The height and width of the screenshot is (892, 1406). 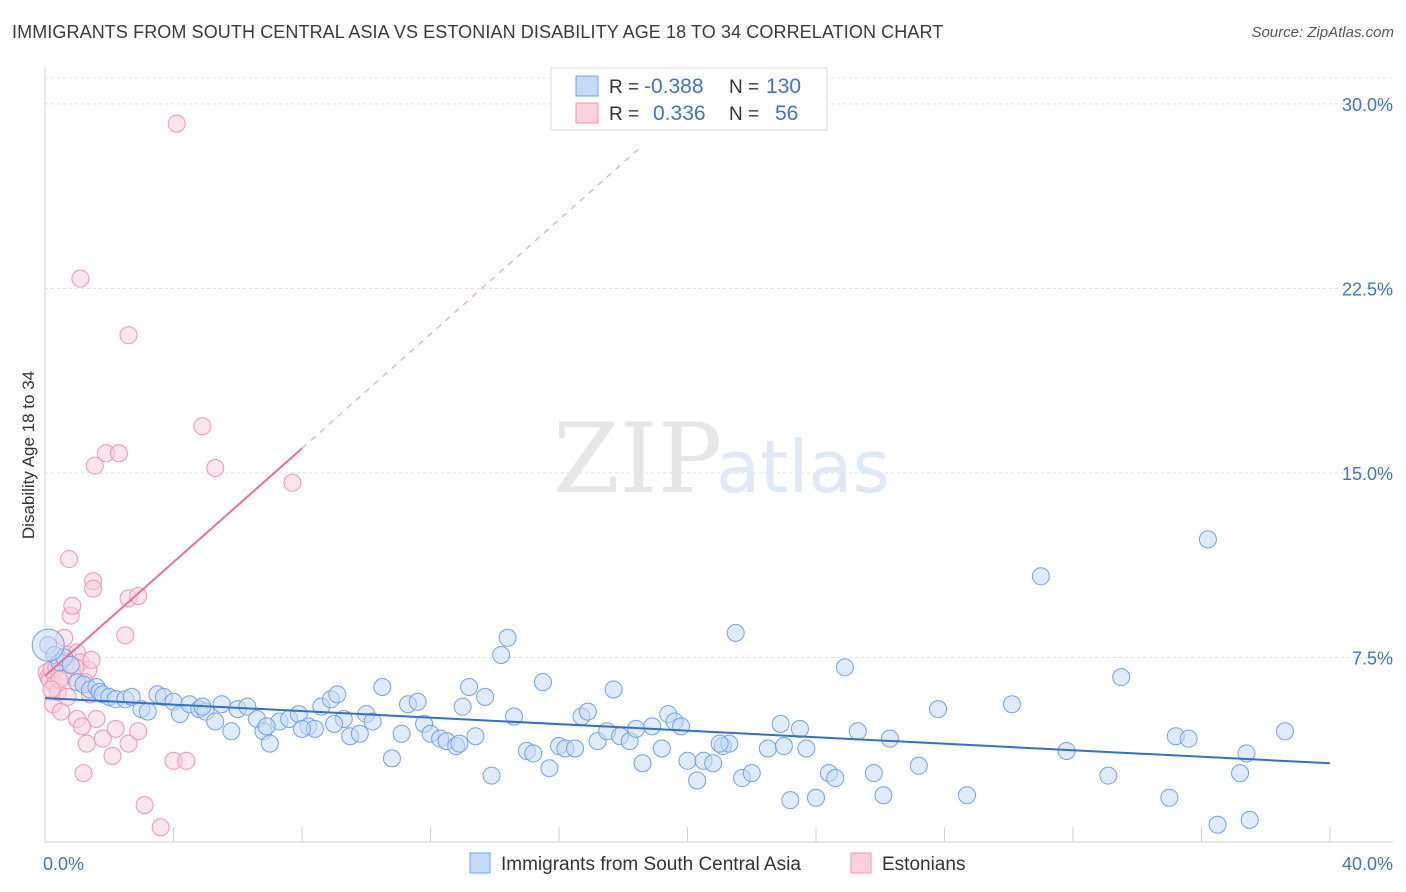 I want to click on legend-r-label-pink: R =, so click(x=624, y=114).